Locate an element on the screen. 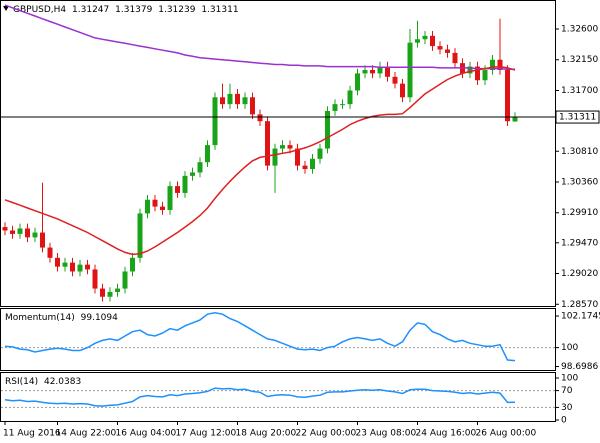 Image resolution: width=600 pixels, height=443 pixels. indicator-label: RSI(14) 42.0383 is located at coordinates (43, 382).